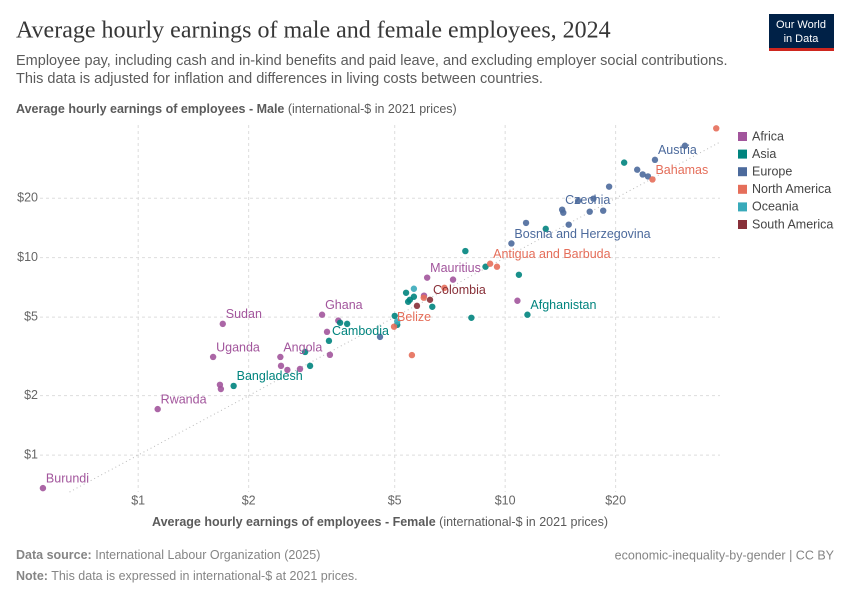 This screenshot has width=850, height=600. What do you see at coordinates (677, 150) in the screenshot?
I see `point-label: Austria` at bounding box center [677, 150].